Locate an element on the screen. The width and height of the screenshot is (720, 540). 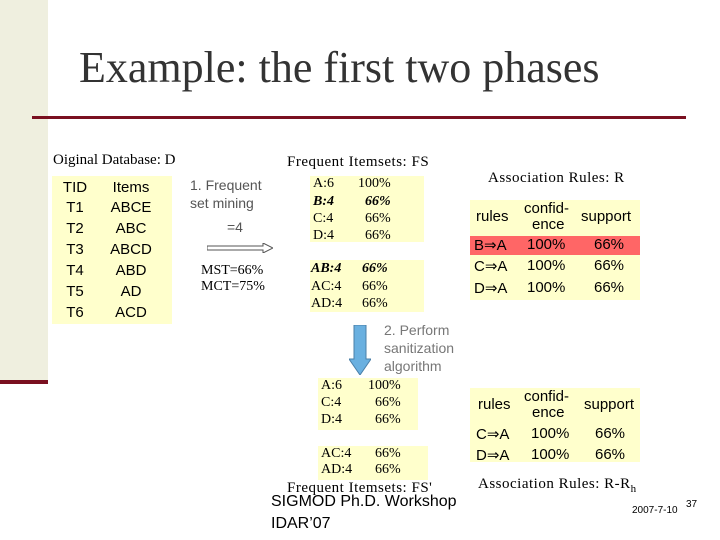
fs-item: AD:4 is located at coordinates (327, 303).